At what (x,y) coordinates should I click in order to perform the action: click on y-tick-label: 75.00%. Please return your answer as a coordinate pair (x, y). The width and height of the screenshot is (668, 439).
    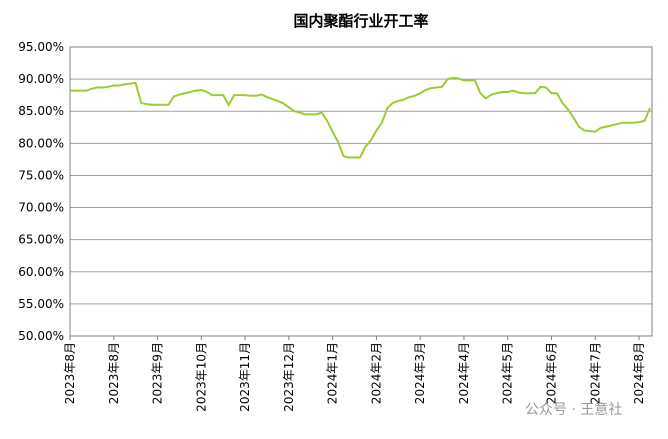
    Looking at the image, I should click on (41, 175).